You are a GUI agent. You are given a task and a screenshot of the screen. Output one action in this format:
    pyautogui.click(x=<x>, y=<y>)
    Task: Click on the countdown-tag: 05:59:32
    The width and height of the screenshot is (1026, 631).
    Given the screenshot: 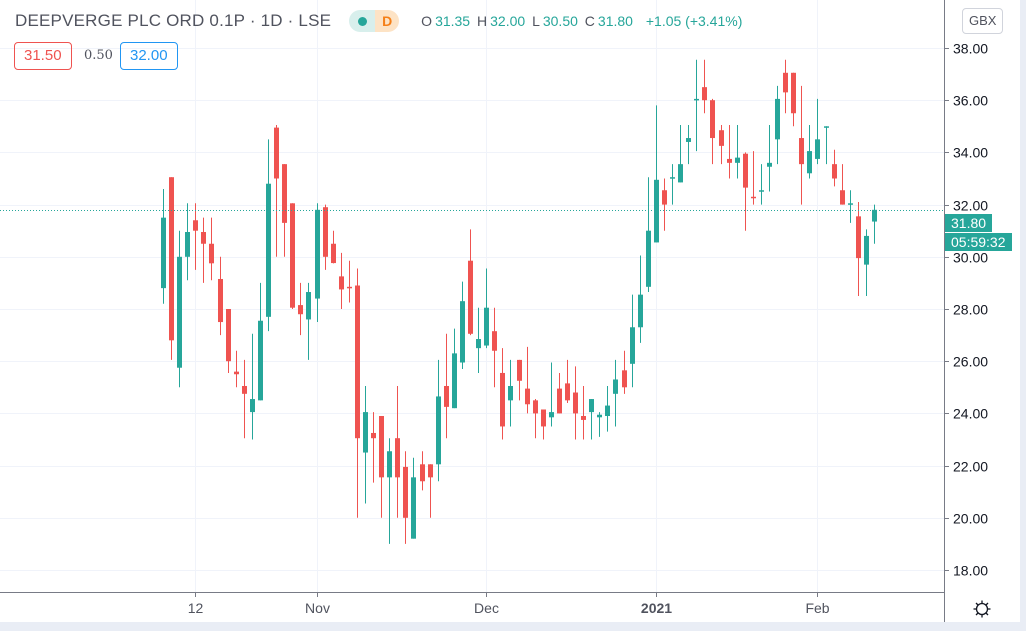 What is the action you would take?
    pyautogui.click(x=978, y=242)
    